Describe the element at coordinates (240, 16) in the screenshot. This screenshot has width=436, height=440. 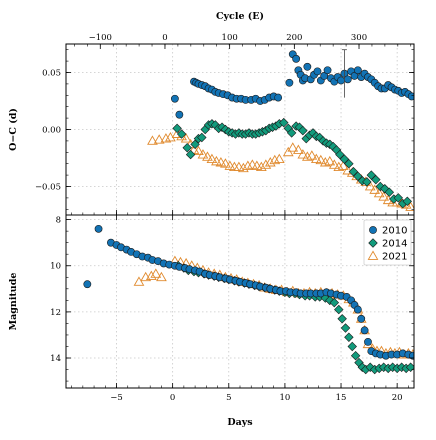
I see `top-axis-title: Cycle (E)` at that location.